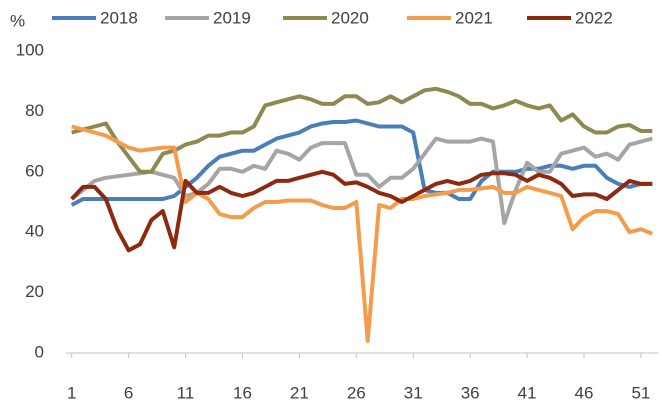 This screenshot has height=406, width=662. Describe the element at coordinates (594, 17) in the screenshot. I see `legend-label: 2022` at that location.